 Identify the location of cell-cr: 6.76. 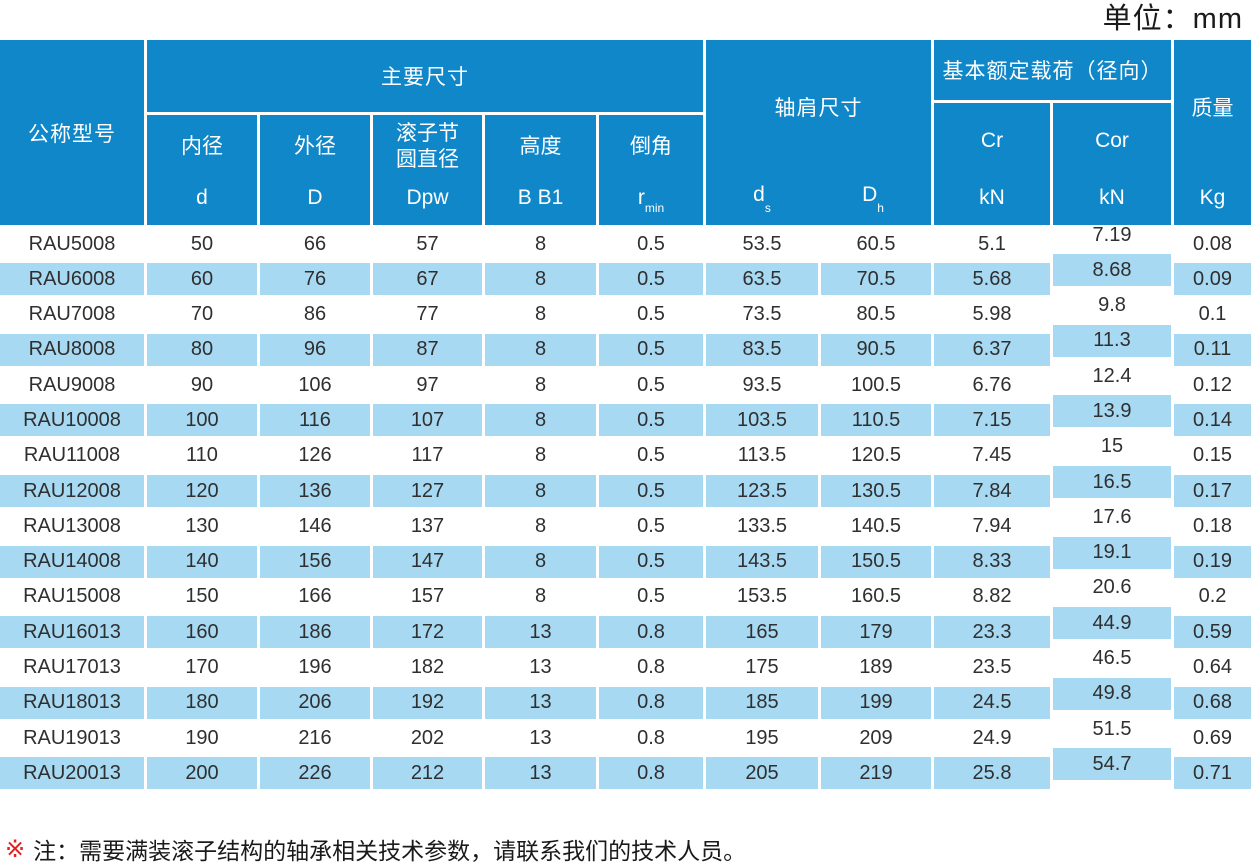
(992, 384).